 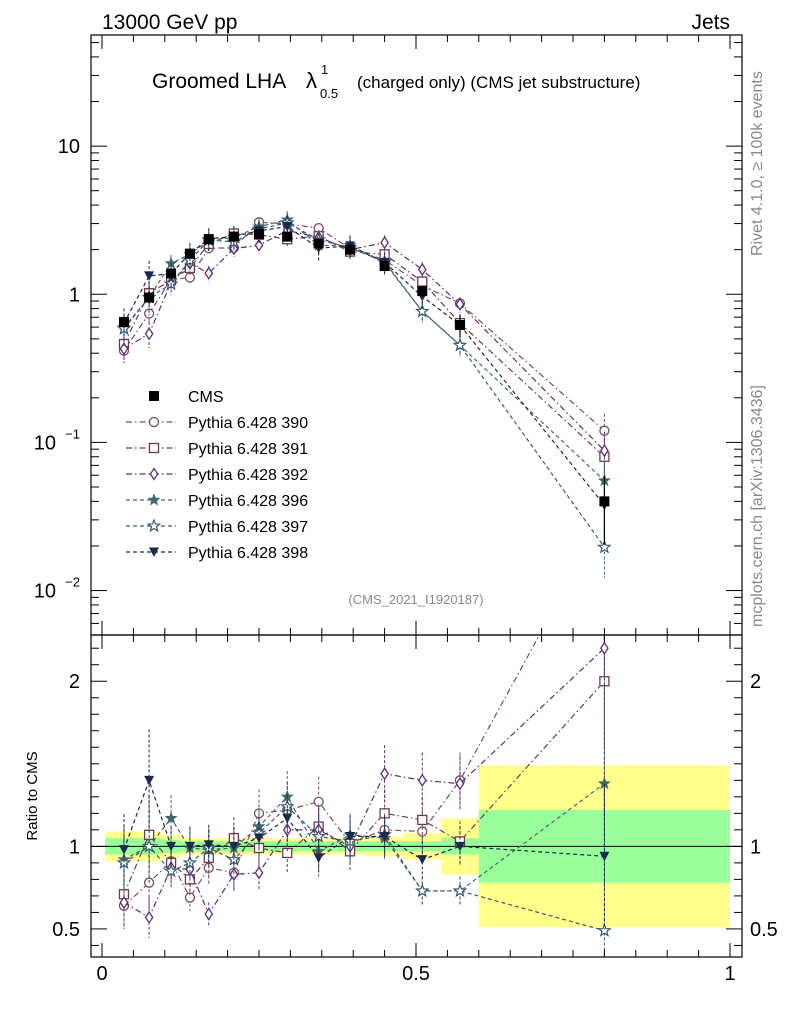 I want to click on mc-391-ratio-point, so click(x=422, y=820).